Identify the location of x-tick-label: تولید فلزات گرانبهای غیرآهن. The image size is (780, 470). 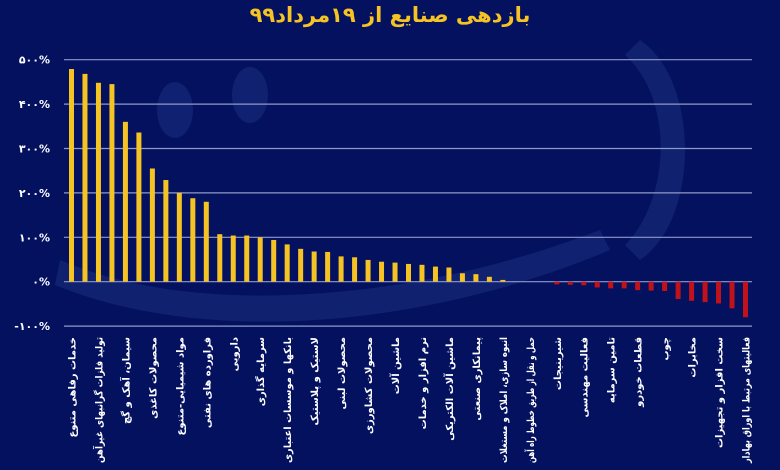
(98, 400).